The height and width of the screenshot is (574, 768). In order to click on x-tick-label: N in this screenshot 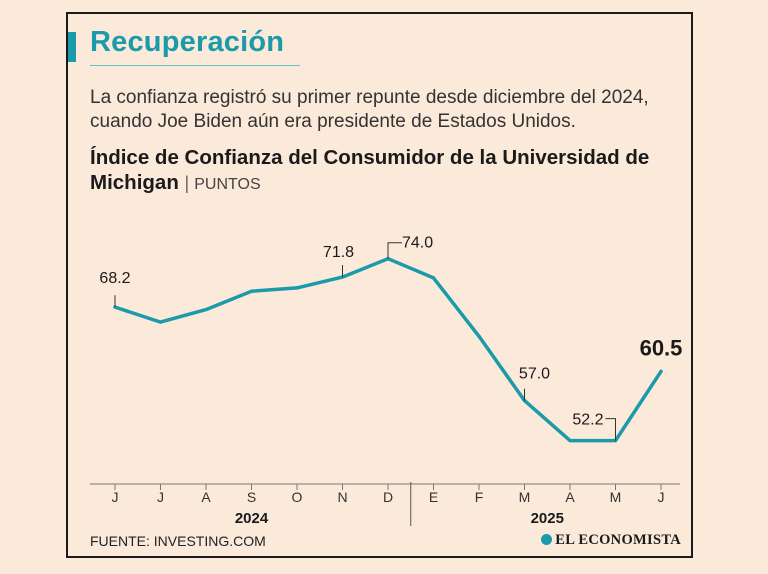, I will do `click(342, 497)`.